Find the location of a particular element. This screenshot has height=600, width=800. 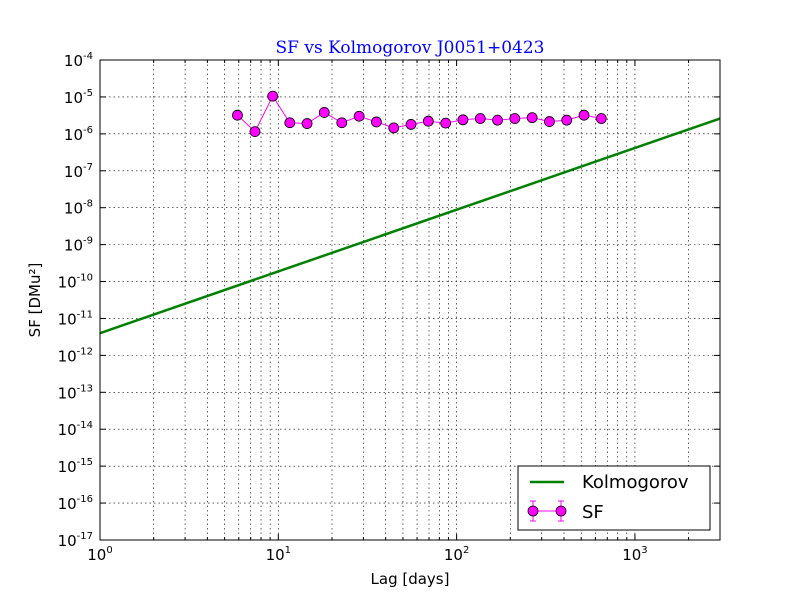

chart-title: SF vs Kolmogorov J0051+0423 is located at coordinates (410, 48).